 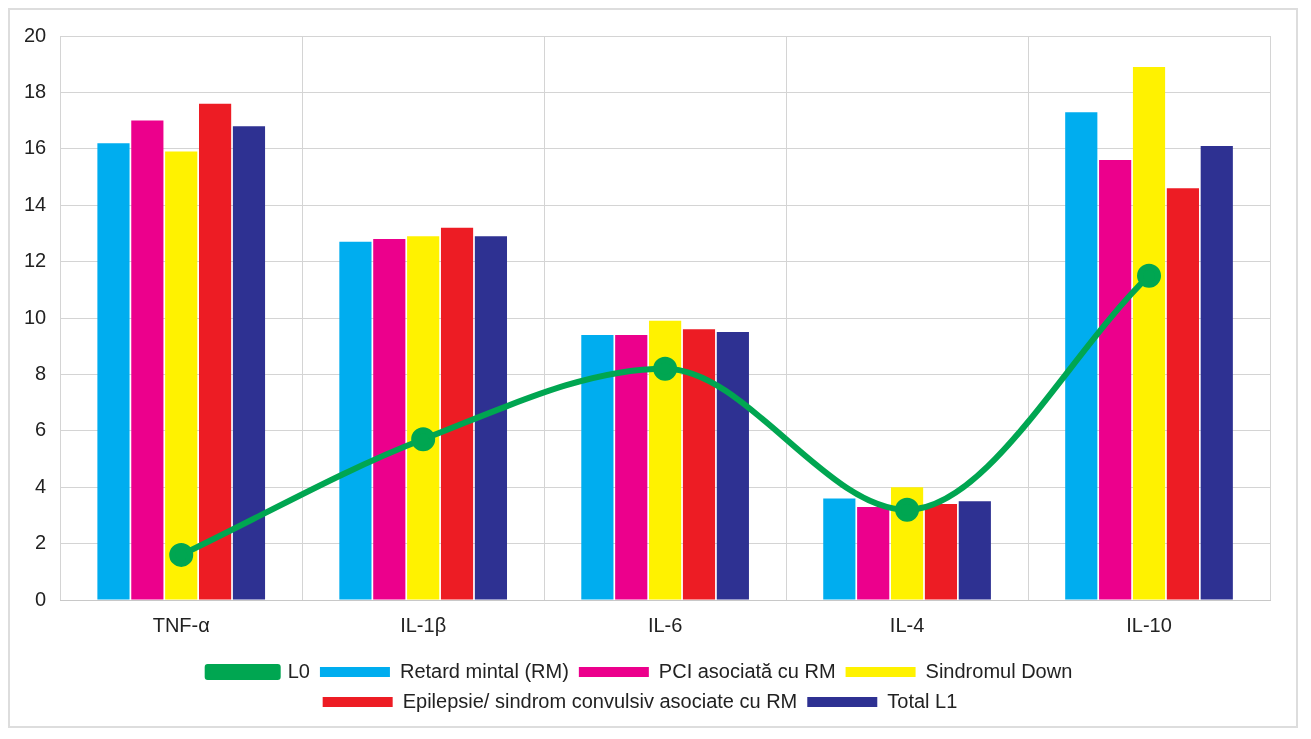 I want to click on y-tick-label: 6, so click(x=41, y=429).